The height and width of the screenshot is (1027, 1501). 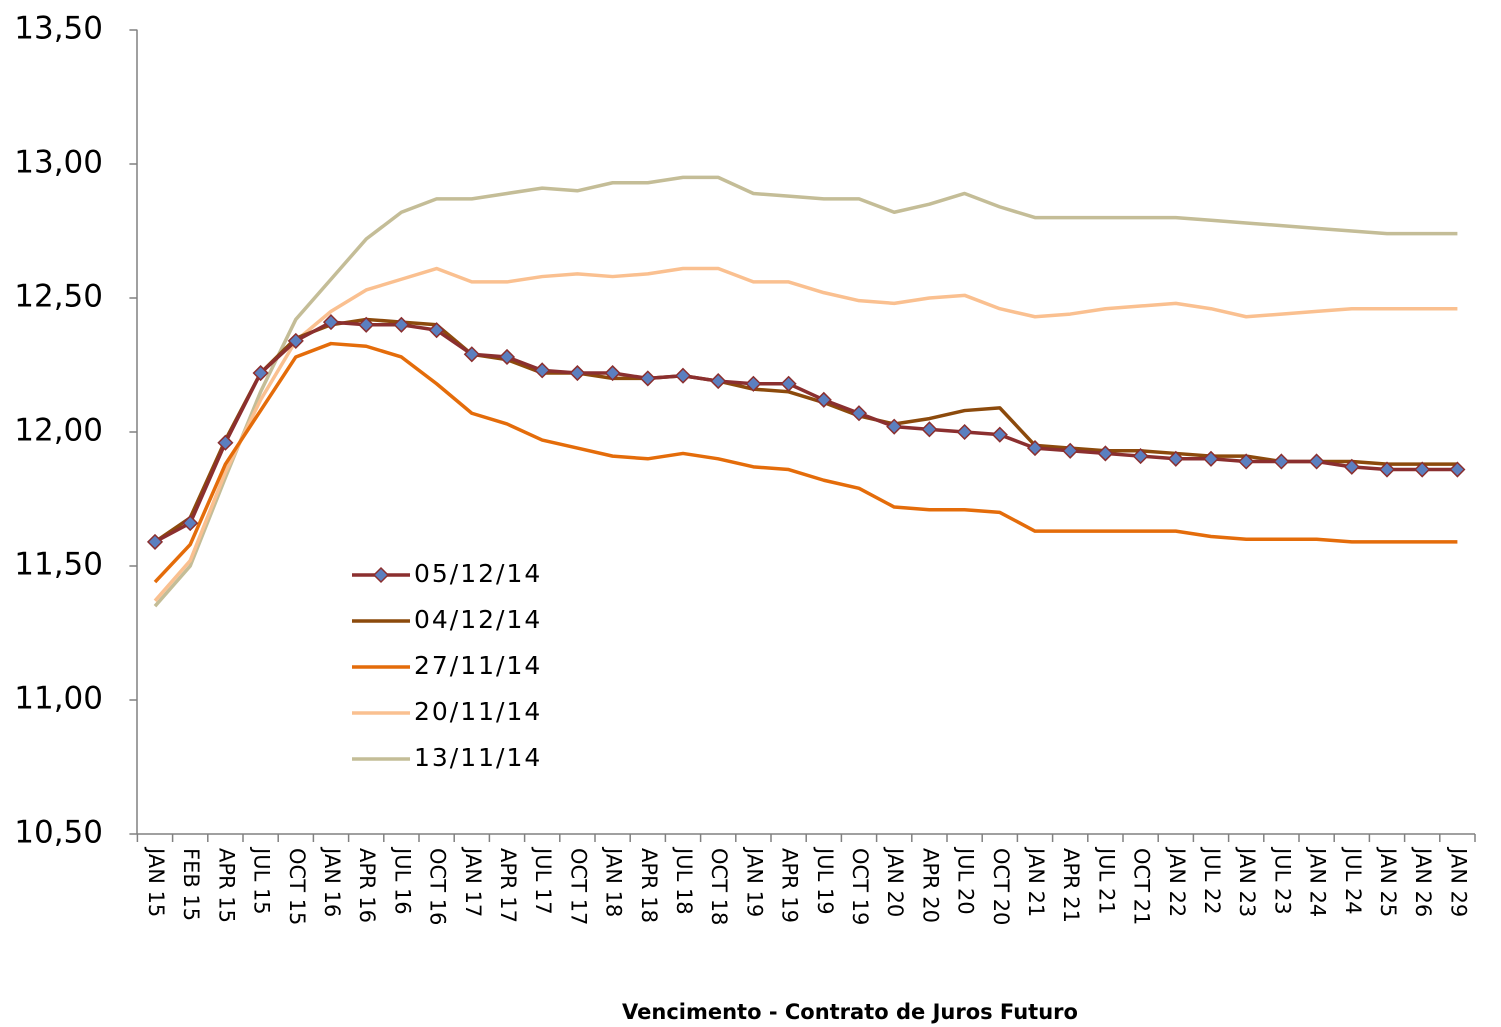 I want to click on x-tick-label: JAN 20, so click(x=895, y=881).